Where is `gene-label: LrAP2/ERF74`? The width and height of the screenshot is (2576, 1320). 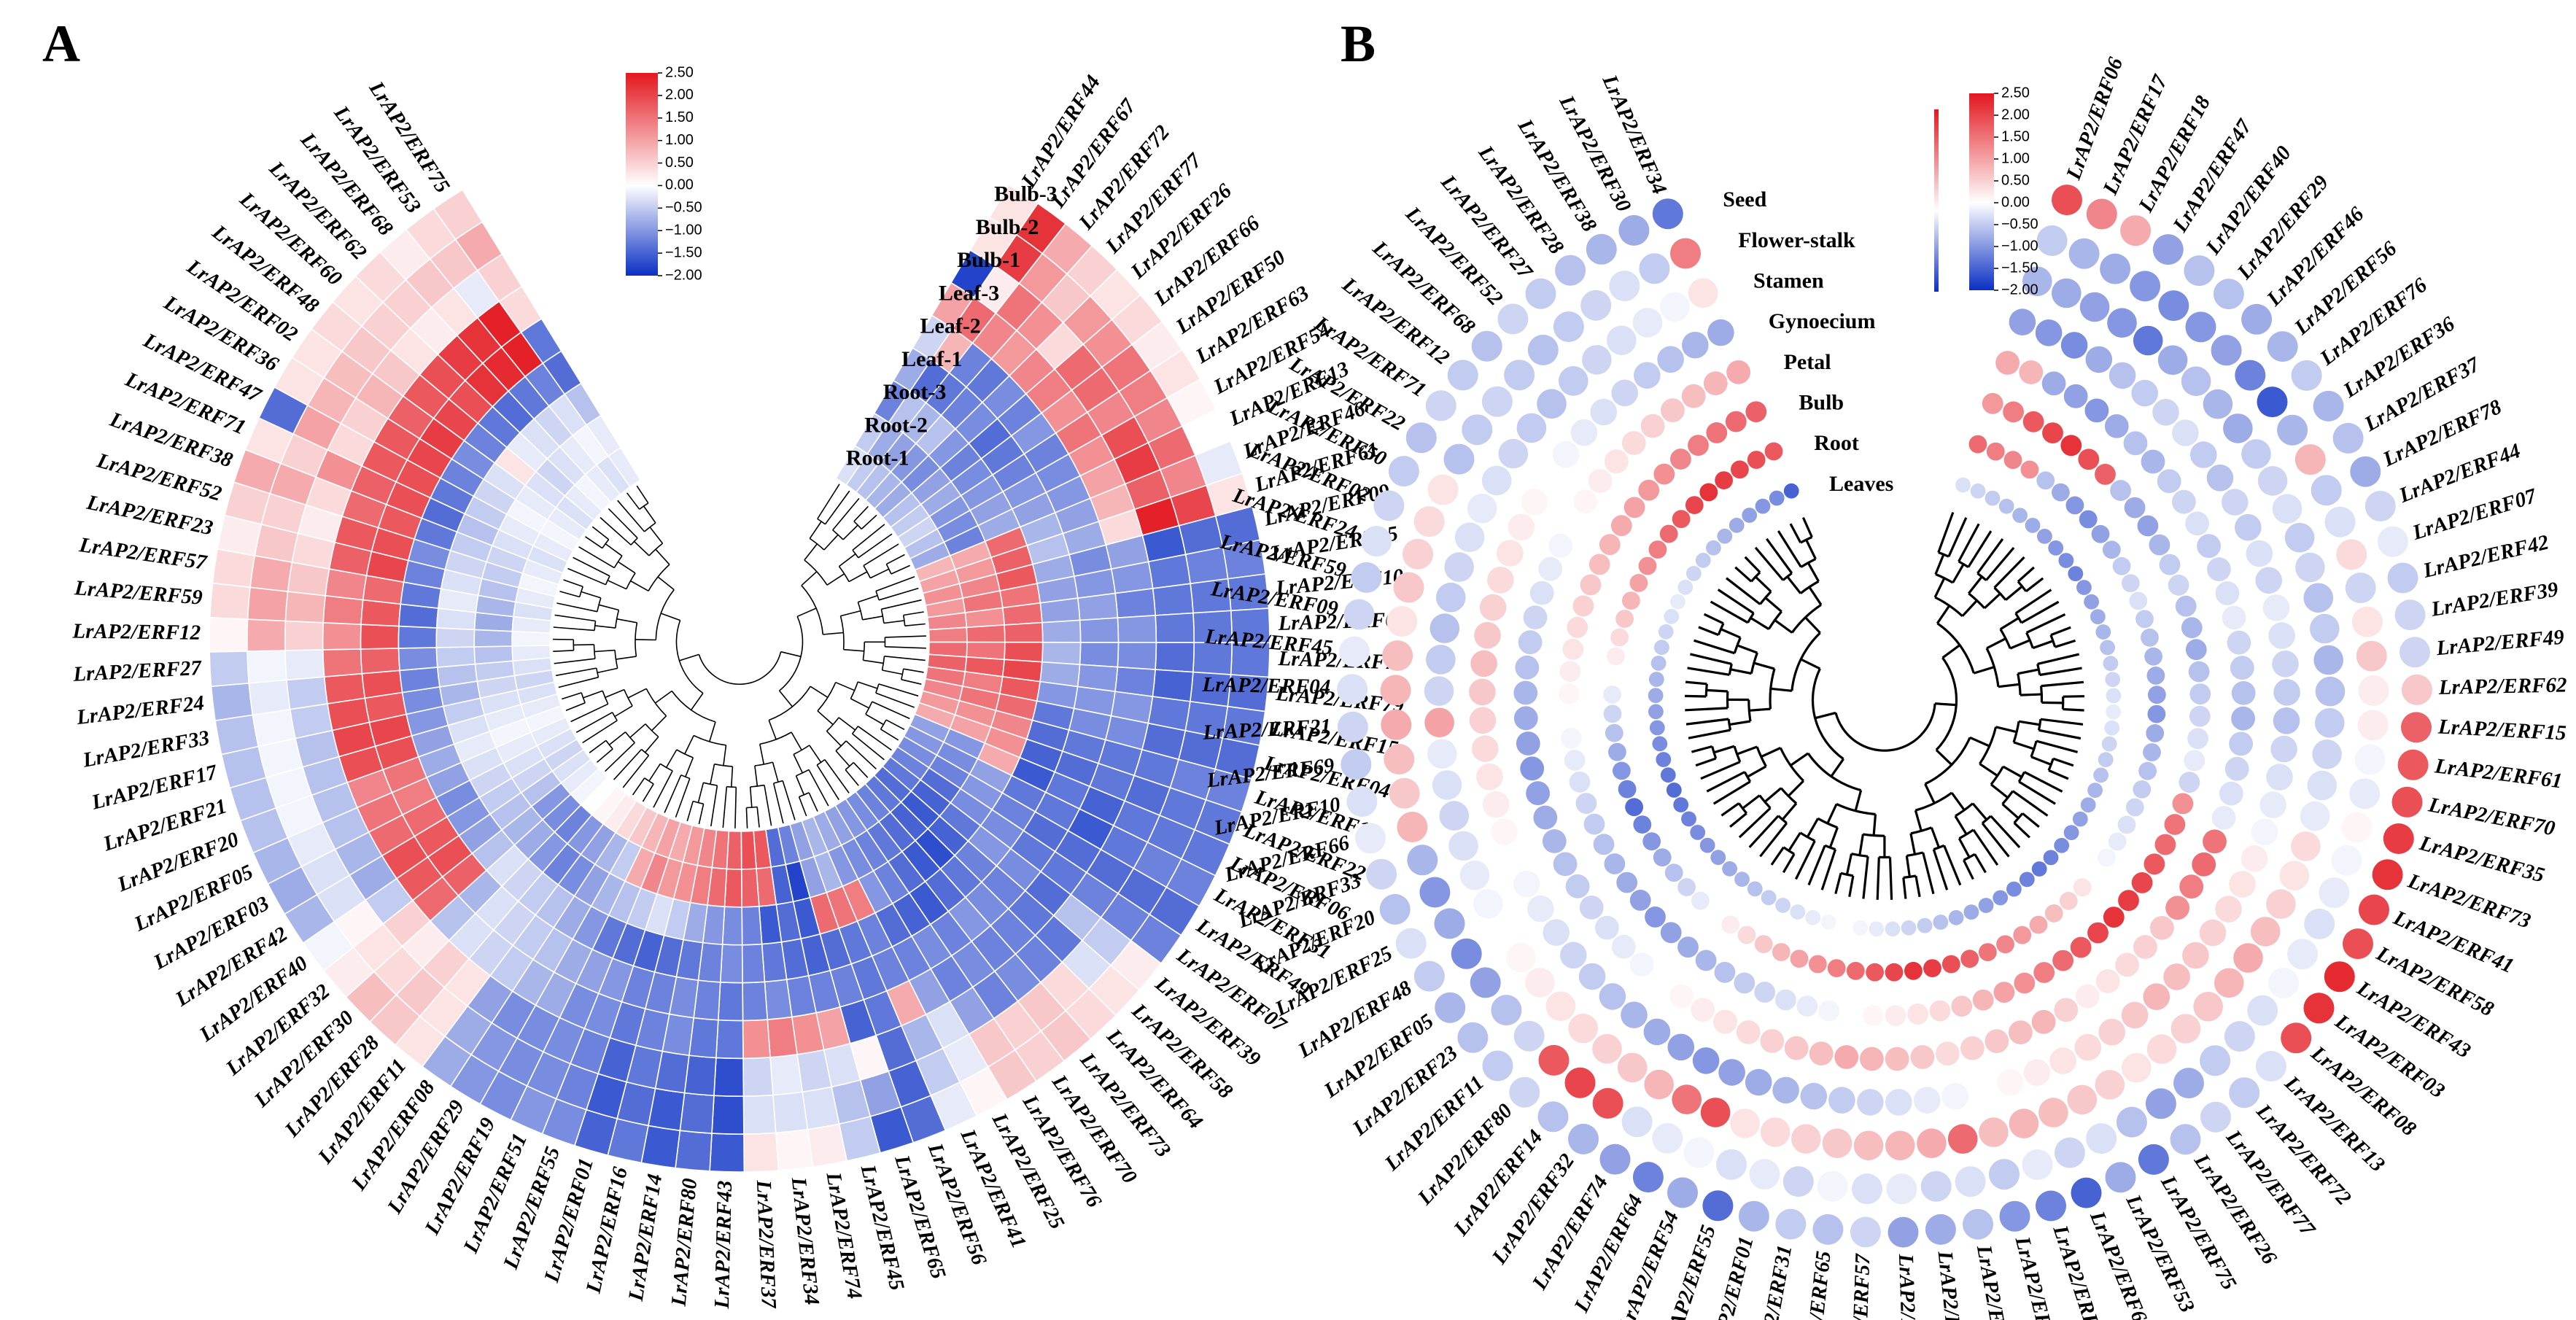
gene-label: LrAP2/ERF74 is located at coordinates (844, 1235).